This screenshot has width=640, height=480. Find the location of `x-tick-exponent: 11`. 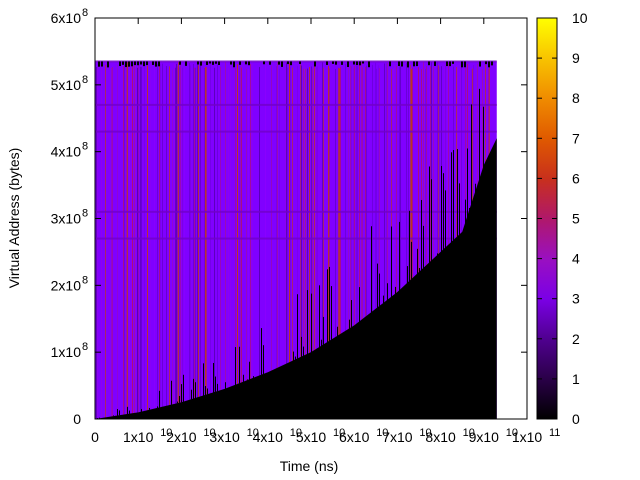

x-tick-exponent: 11 is located at coordinates (554, 433).